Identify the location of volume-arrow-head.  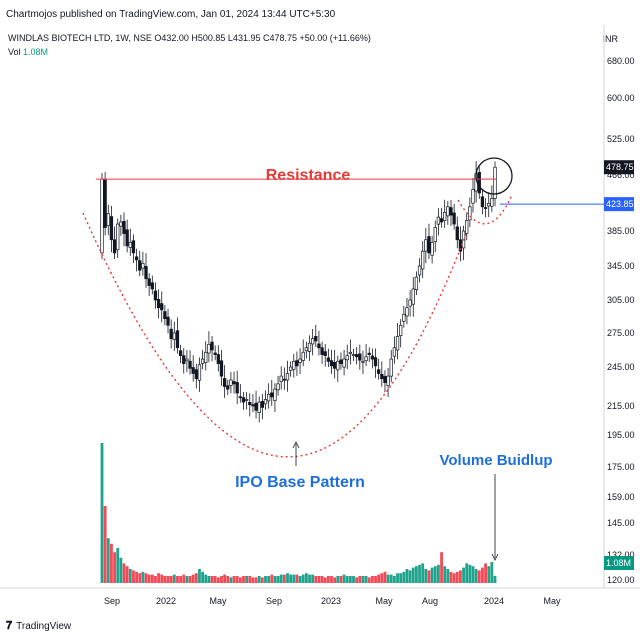
(495, 557).